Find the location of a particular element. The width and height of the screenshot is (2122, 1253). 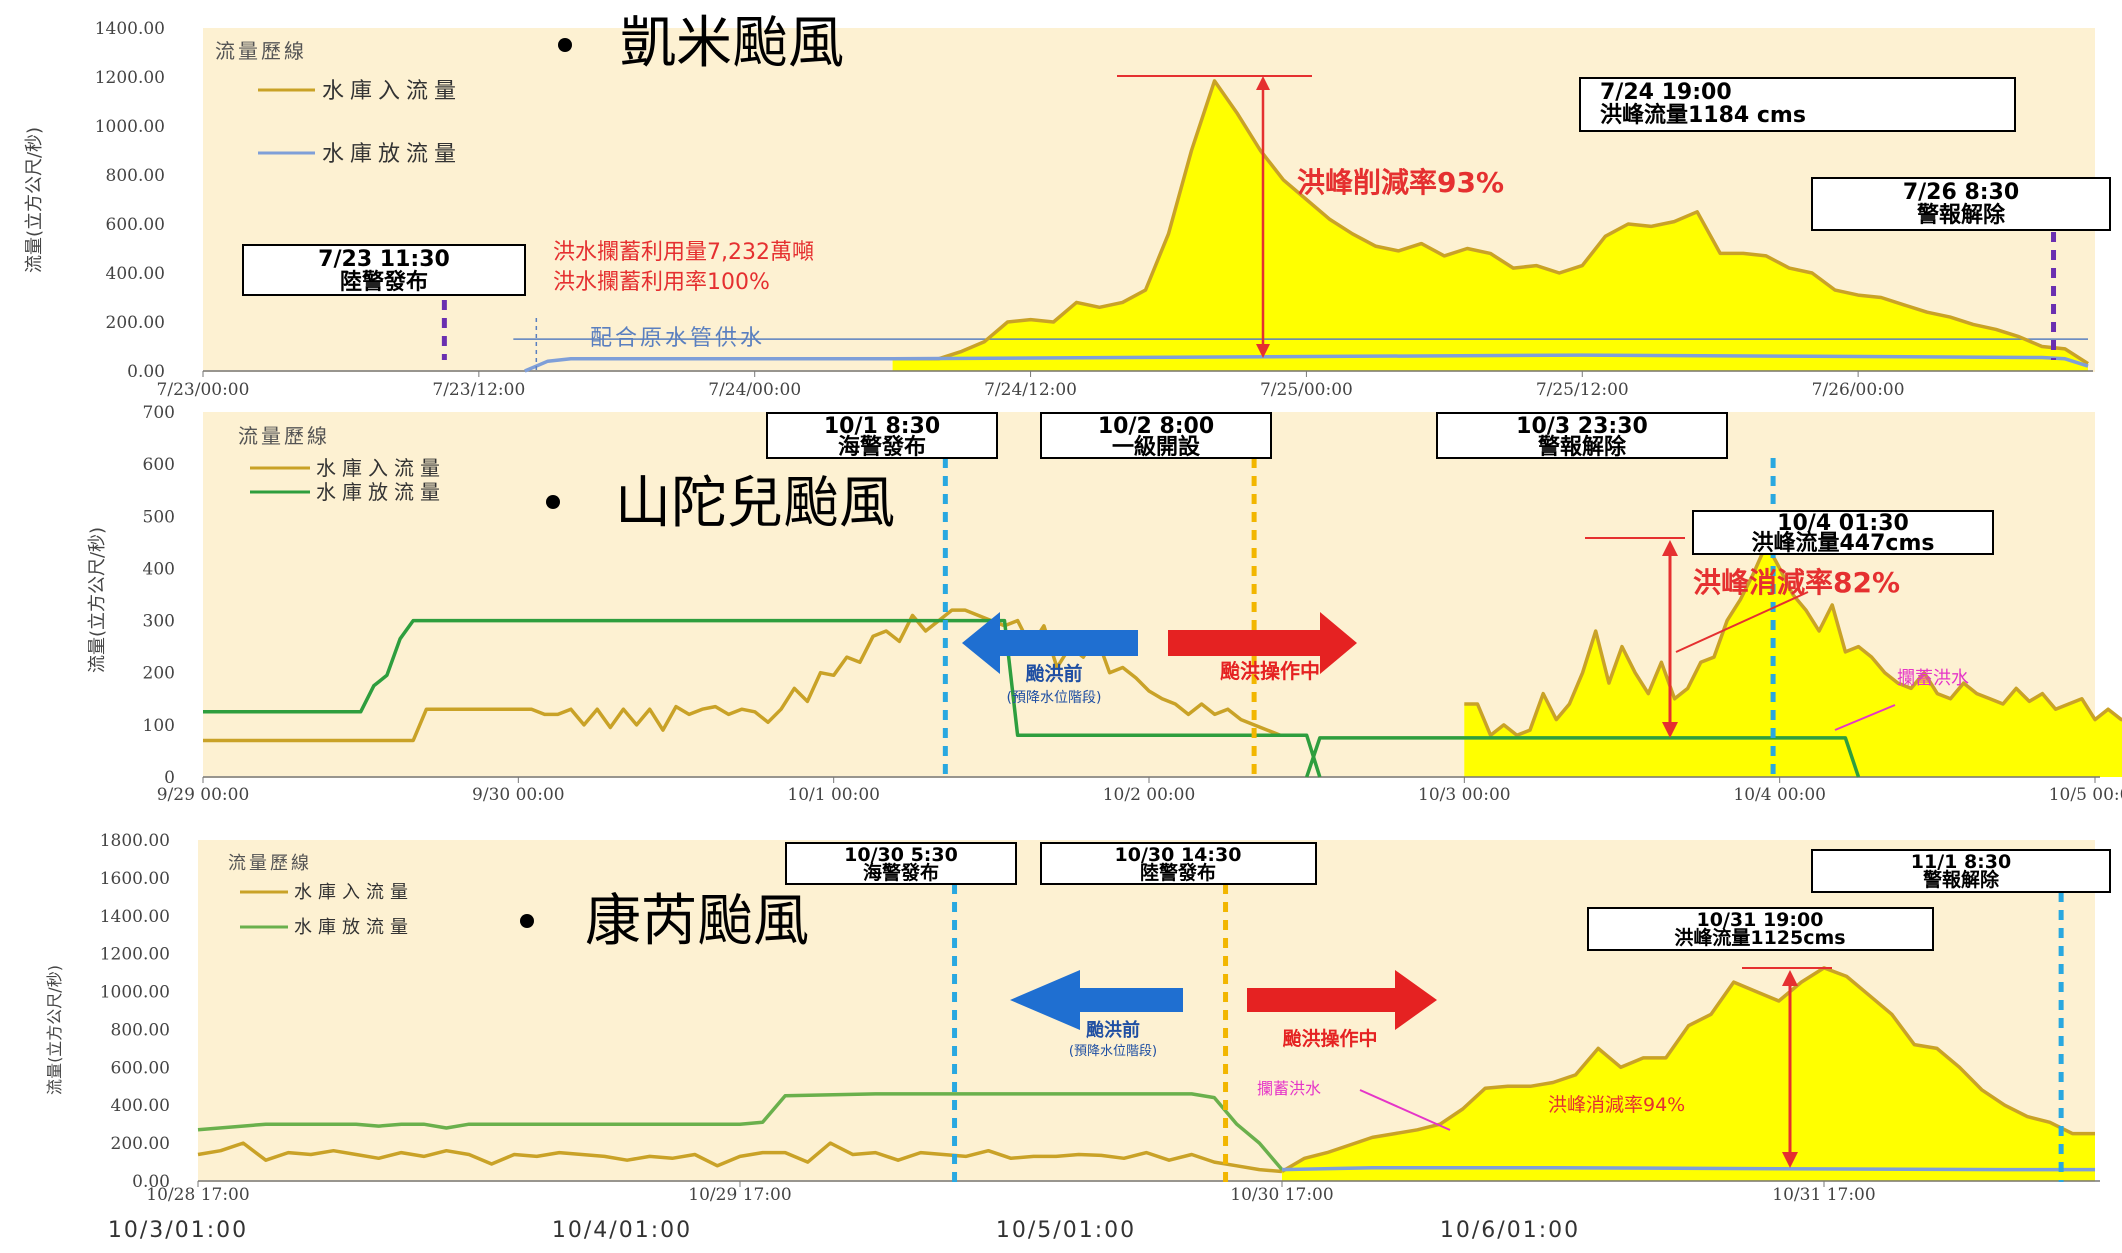

panel2-release-label: 警報解除 is located at coordinates (1582, 447).